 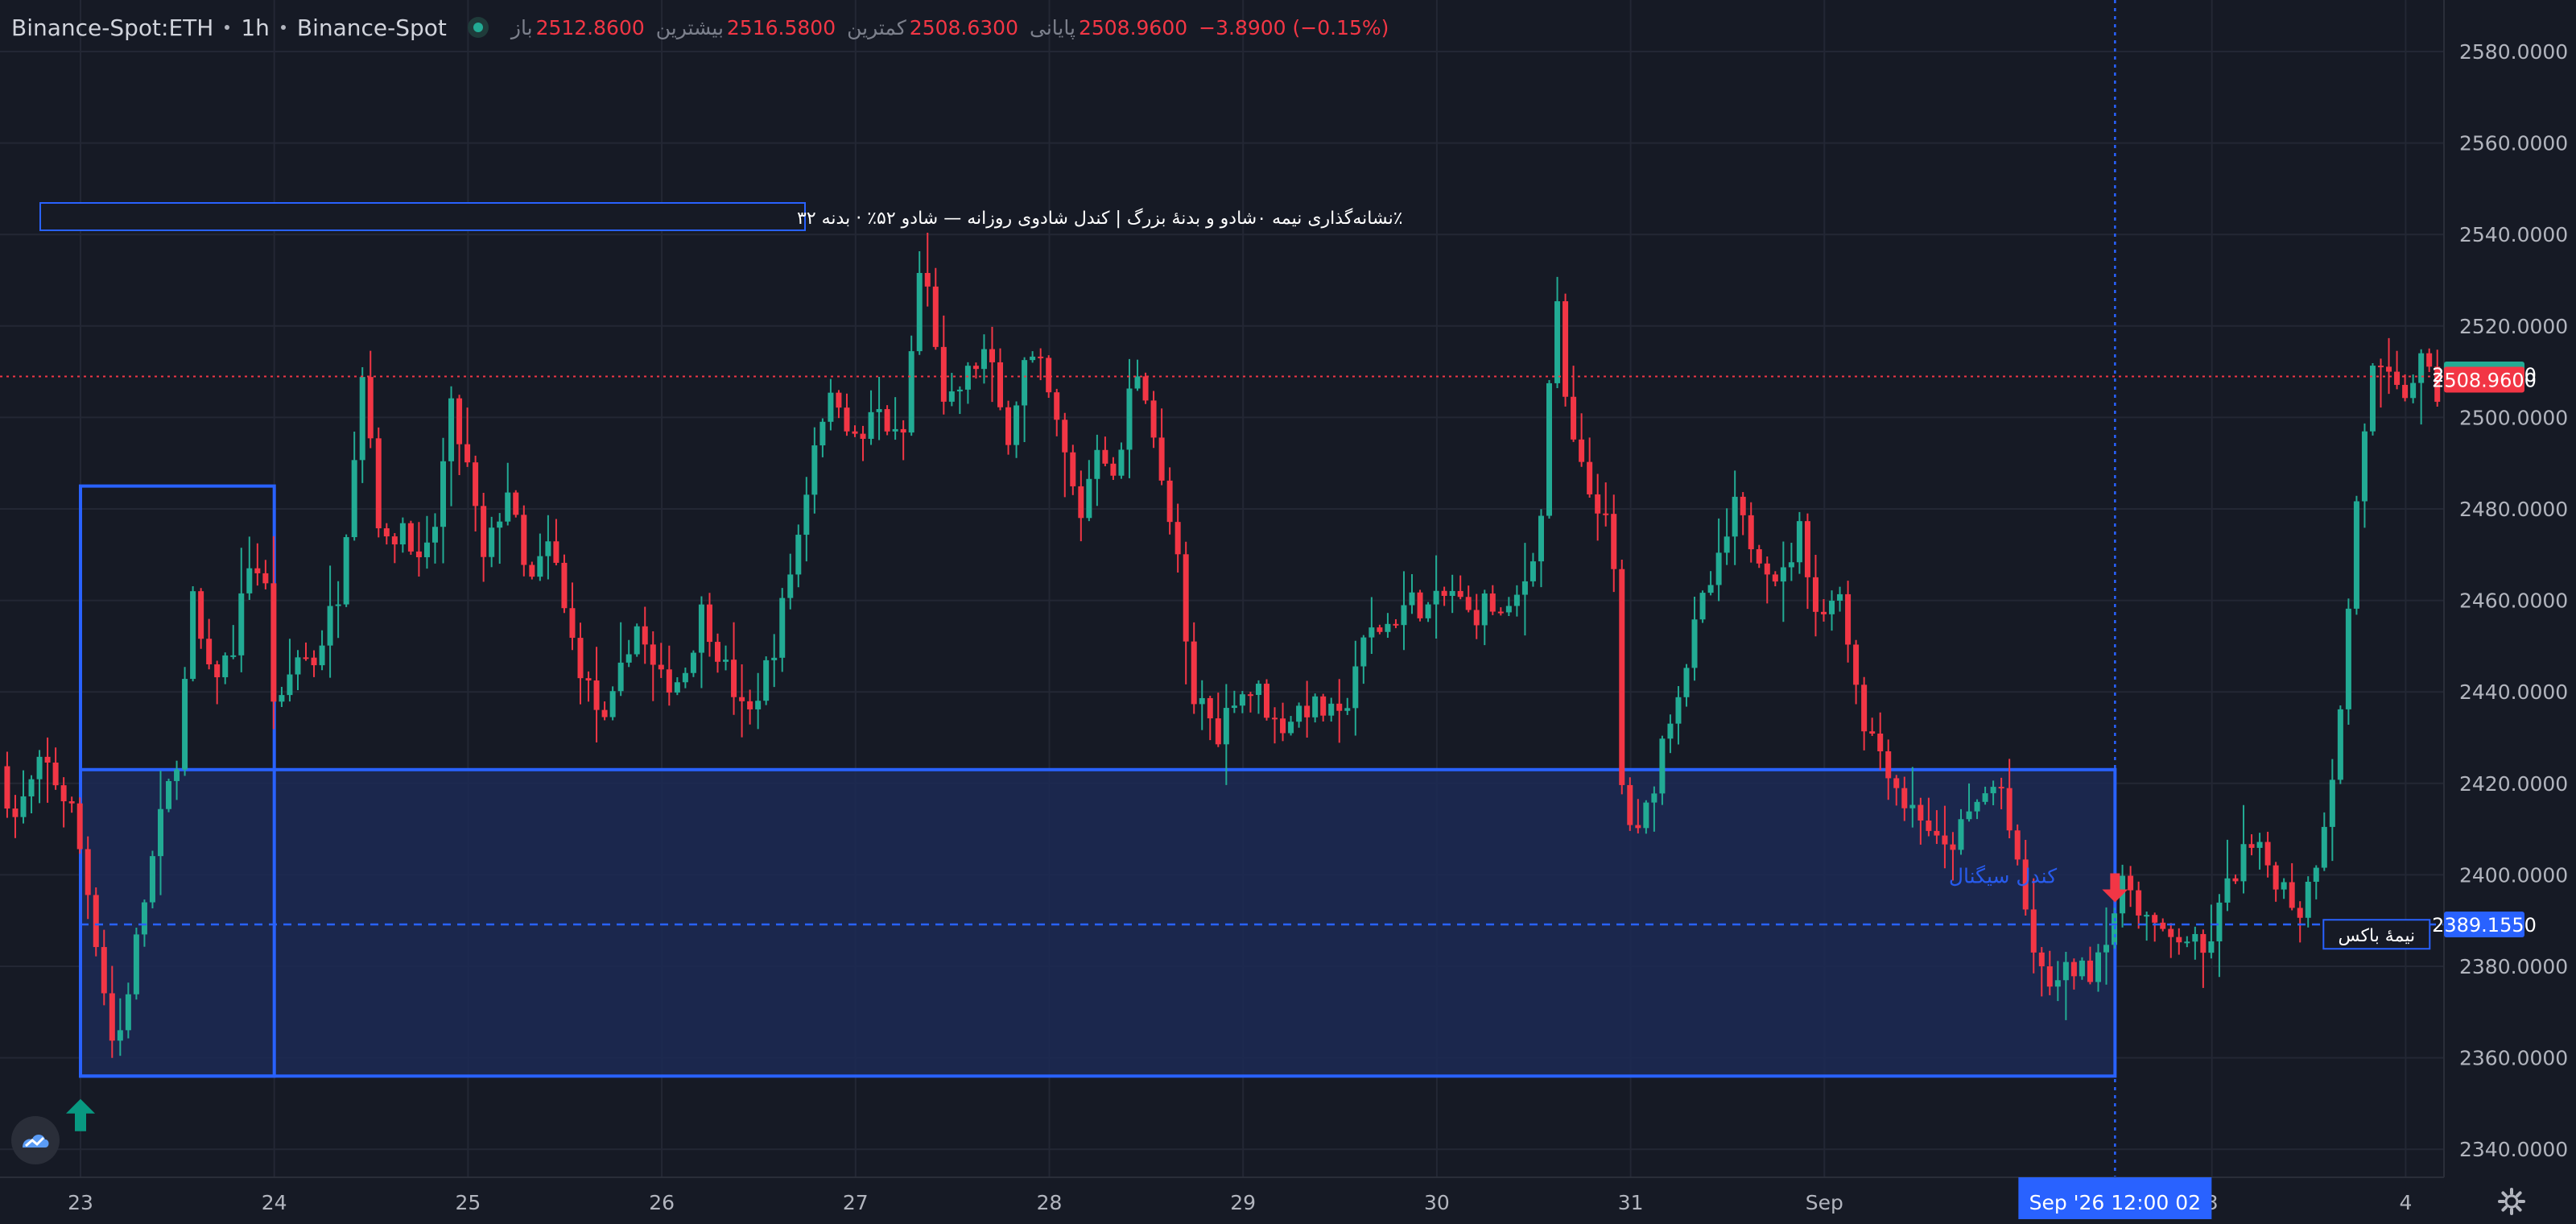 What do you see at coordinates (2376, 936) in the screenshot?
I see `half-box-label: نیمهٔ باکس` at bounding box center [2376, 936].